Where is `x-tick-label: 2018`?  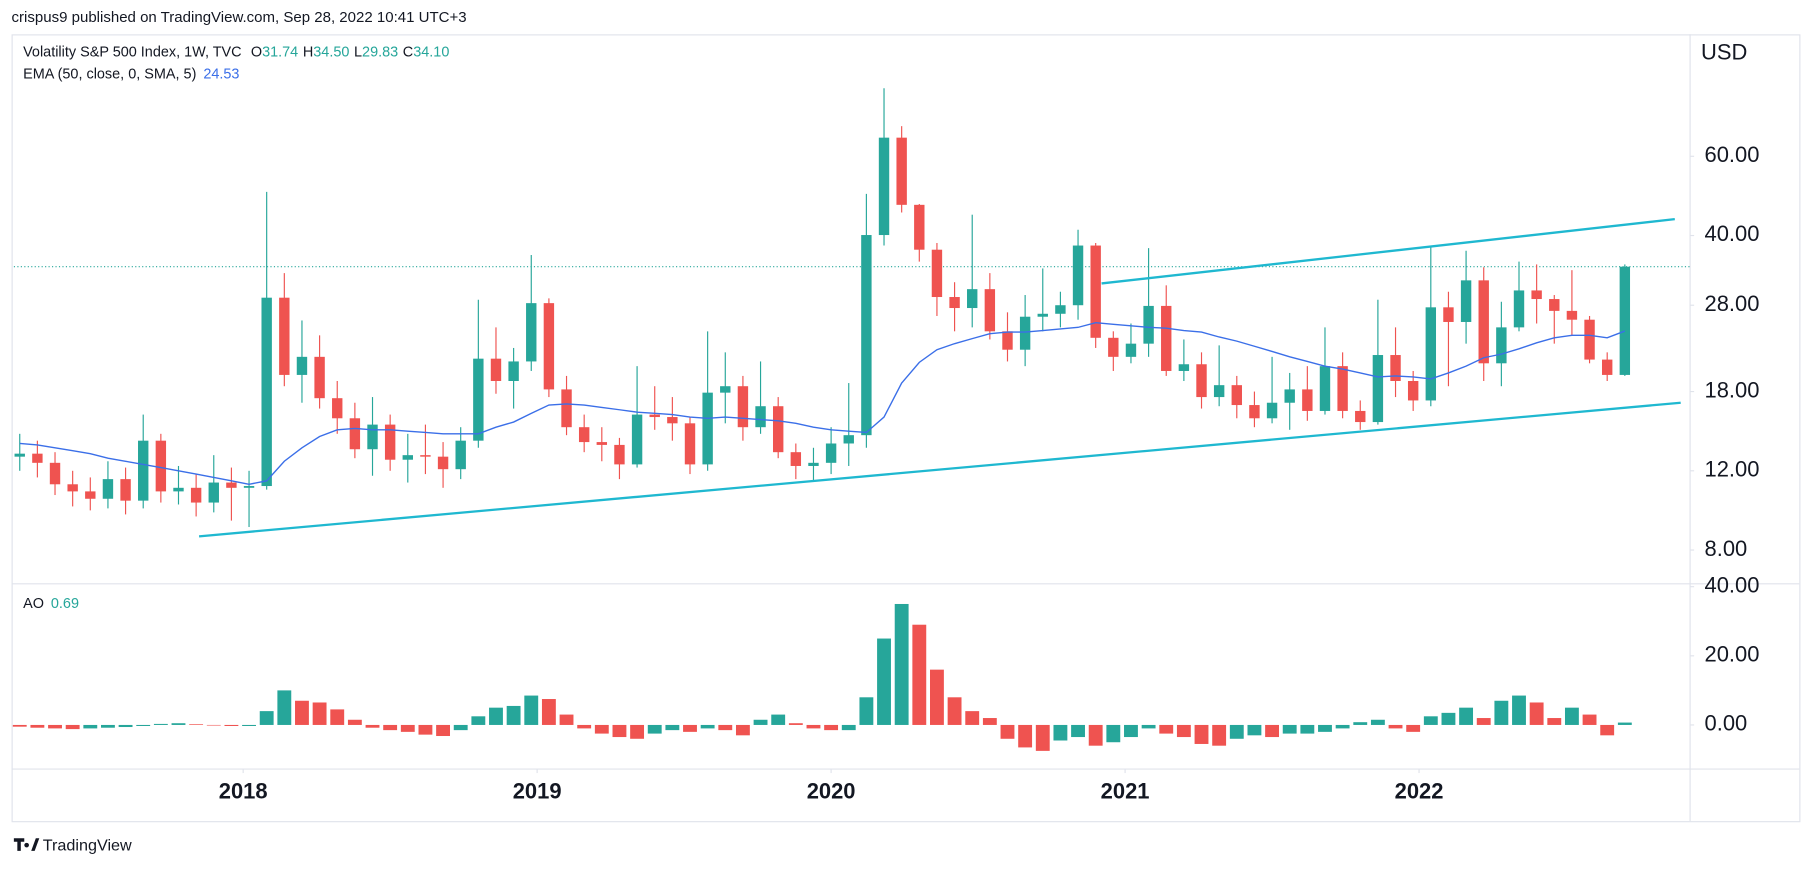 x-tick-label: 2018 is located at coordinates (243, 790).